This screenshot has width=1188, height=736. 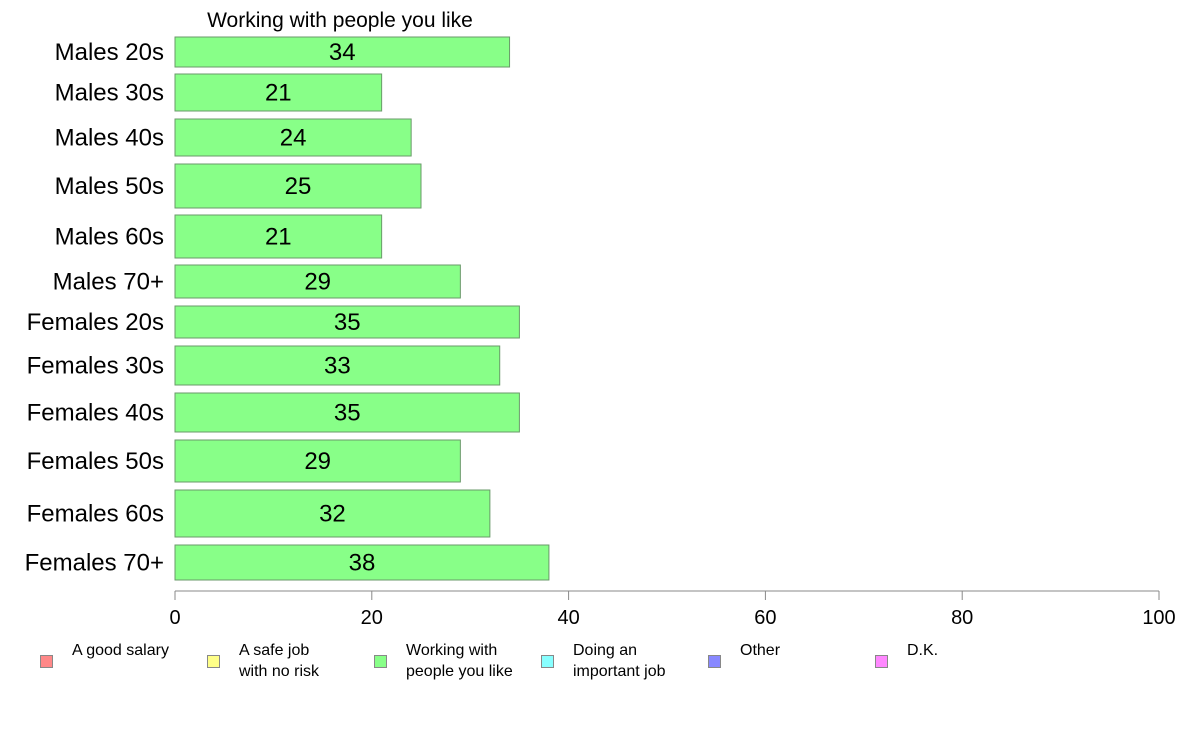 What do you see at coordinates (672, 610) in the screenshot?
I see `x-axis-ticks: 0 20 40 60 80 100` at bounding box center [672, 610].